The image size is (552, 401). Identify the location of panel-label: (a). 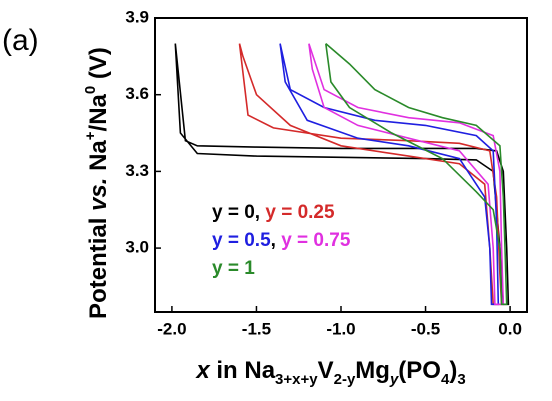
(20, 40).